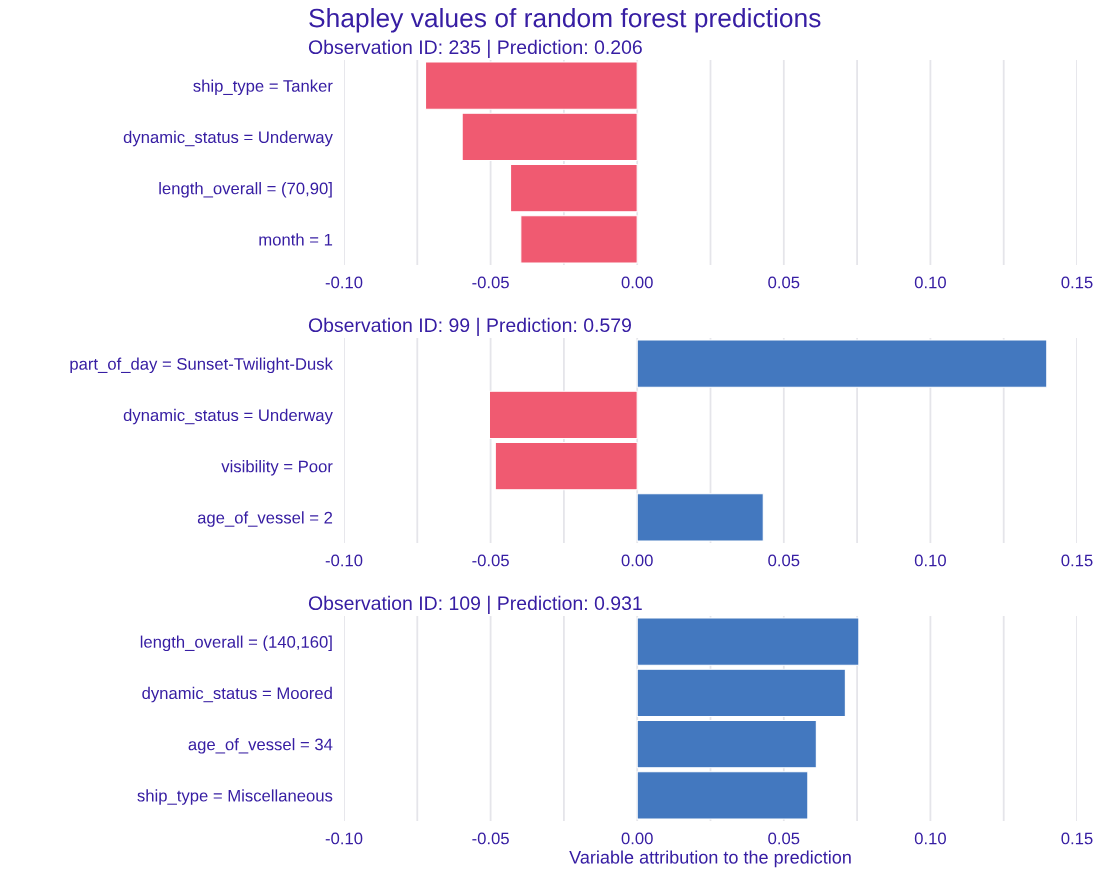 This screenshot has width=1099, height=875. I want to click on y-tick-label: dynamic_status = Moored, so click(237, 694).